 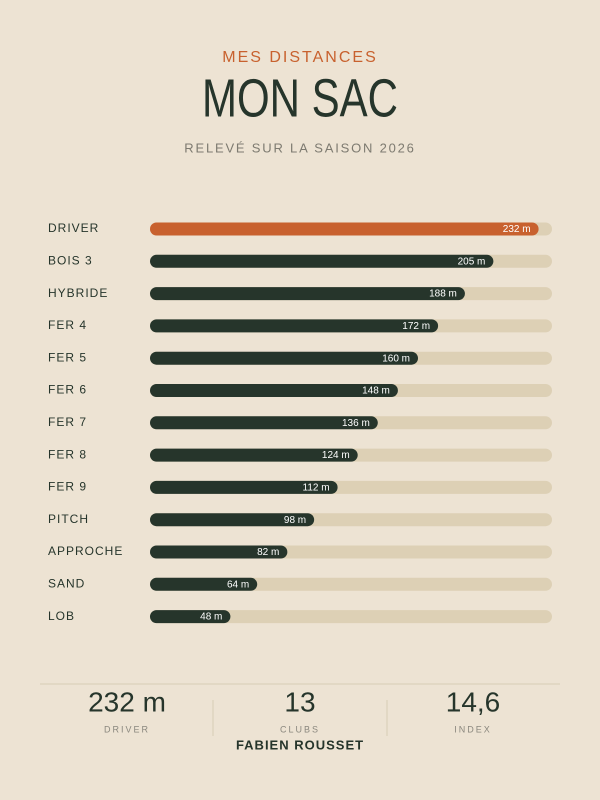 I want to click on category-label: FER 9, so click(x=67, y=487).